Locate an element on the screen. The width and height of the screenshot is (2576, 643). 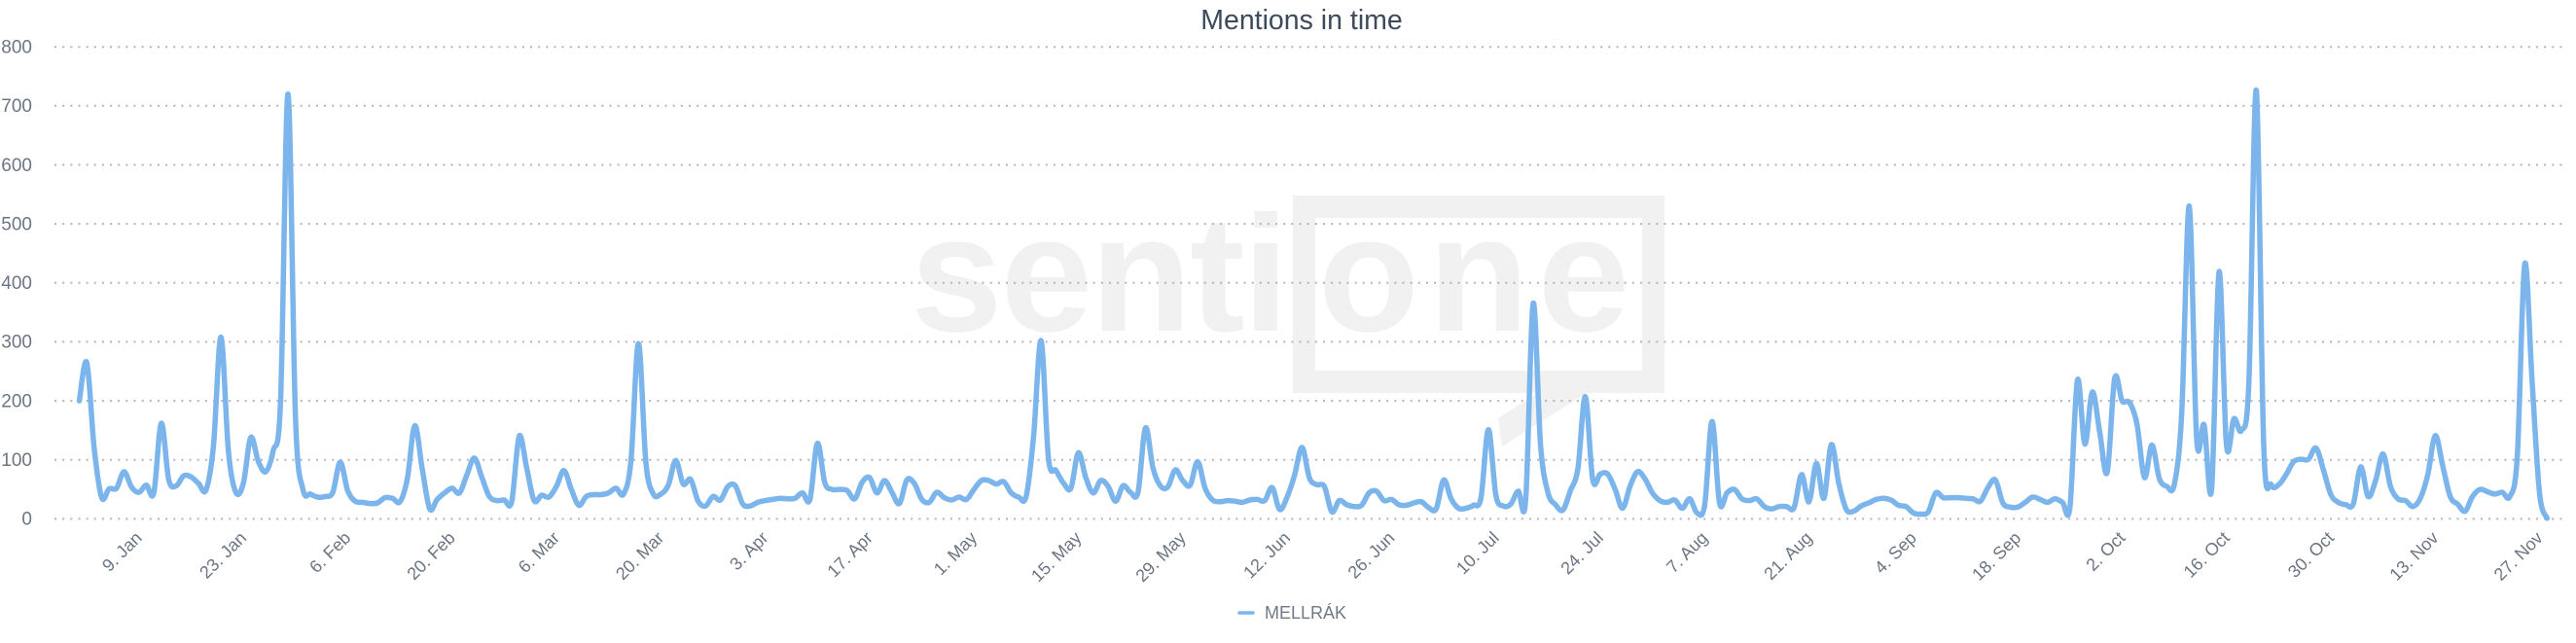
svg-text: Mentions in time is located at coordinates (1301, 20).